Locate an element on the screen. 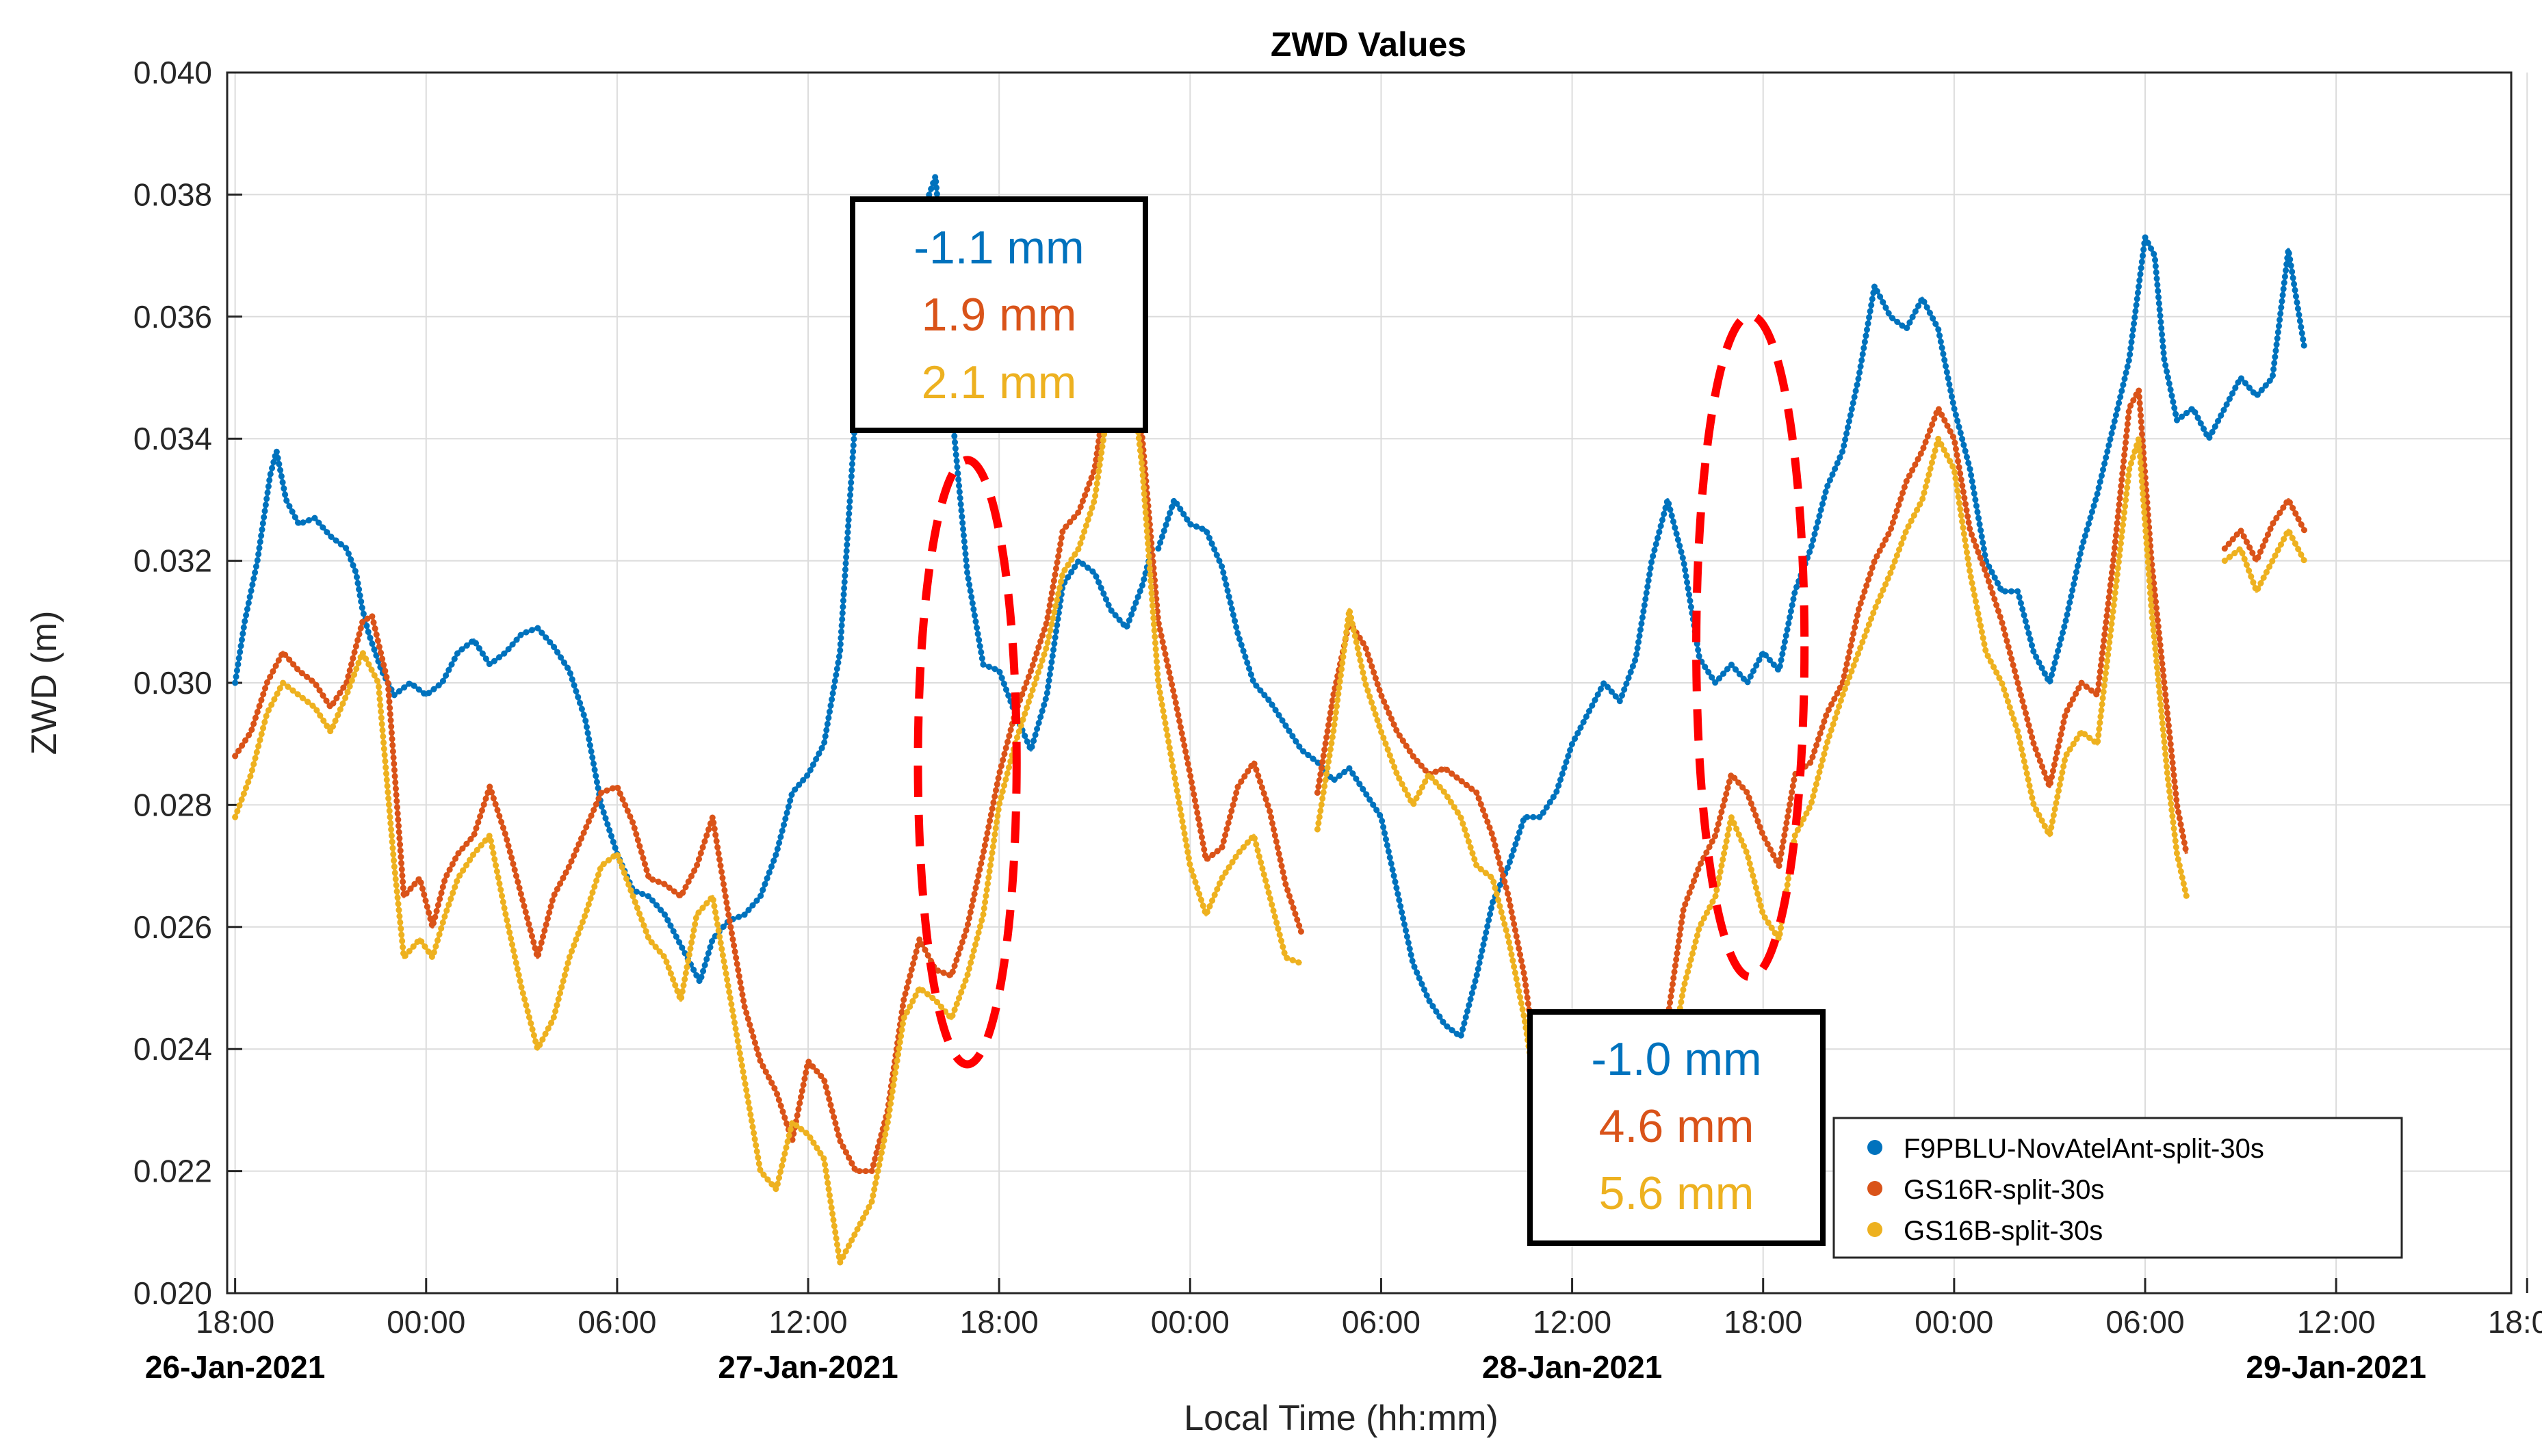 This screenshot has width=2542, height=1456. annotation-box-1-frame is located at coordinates (999, 314).